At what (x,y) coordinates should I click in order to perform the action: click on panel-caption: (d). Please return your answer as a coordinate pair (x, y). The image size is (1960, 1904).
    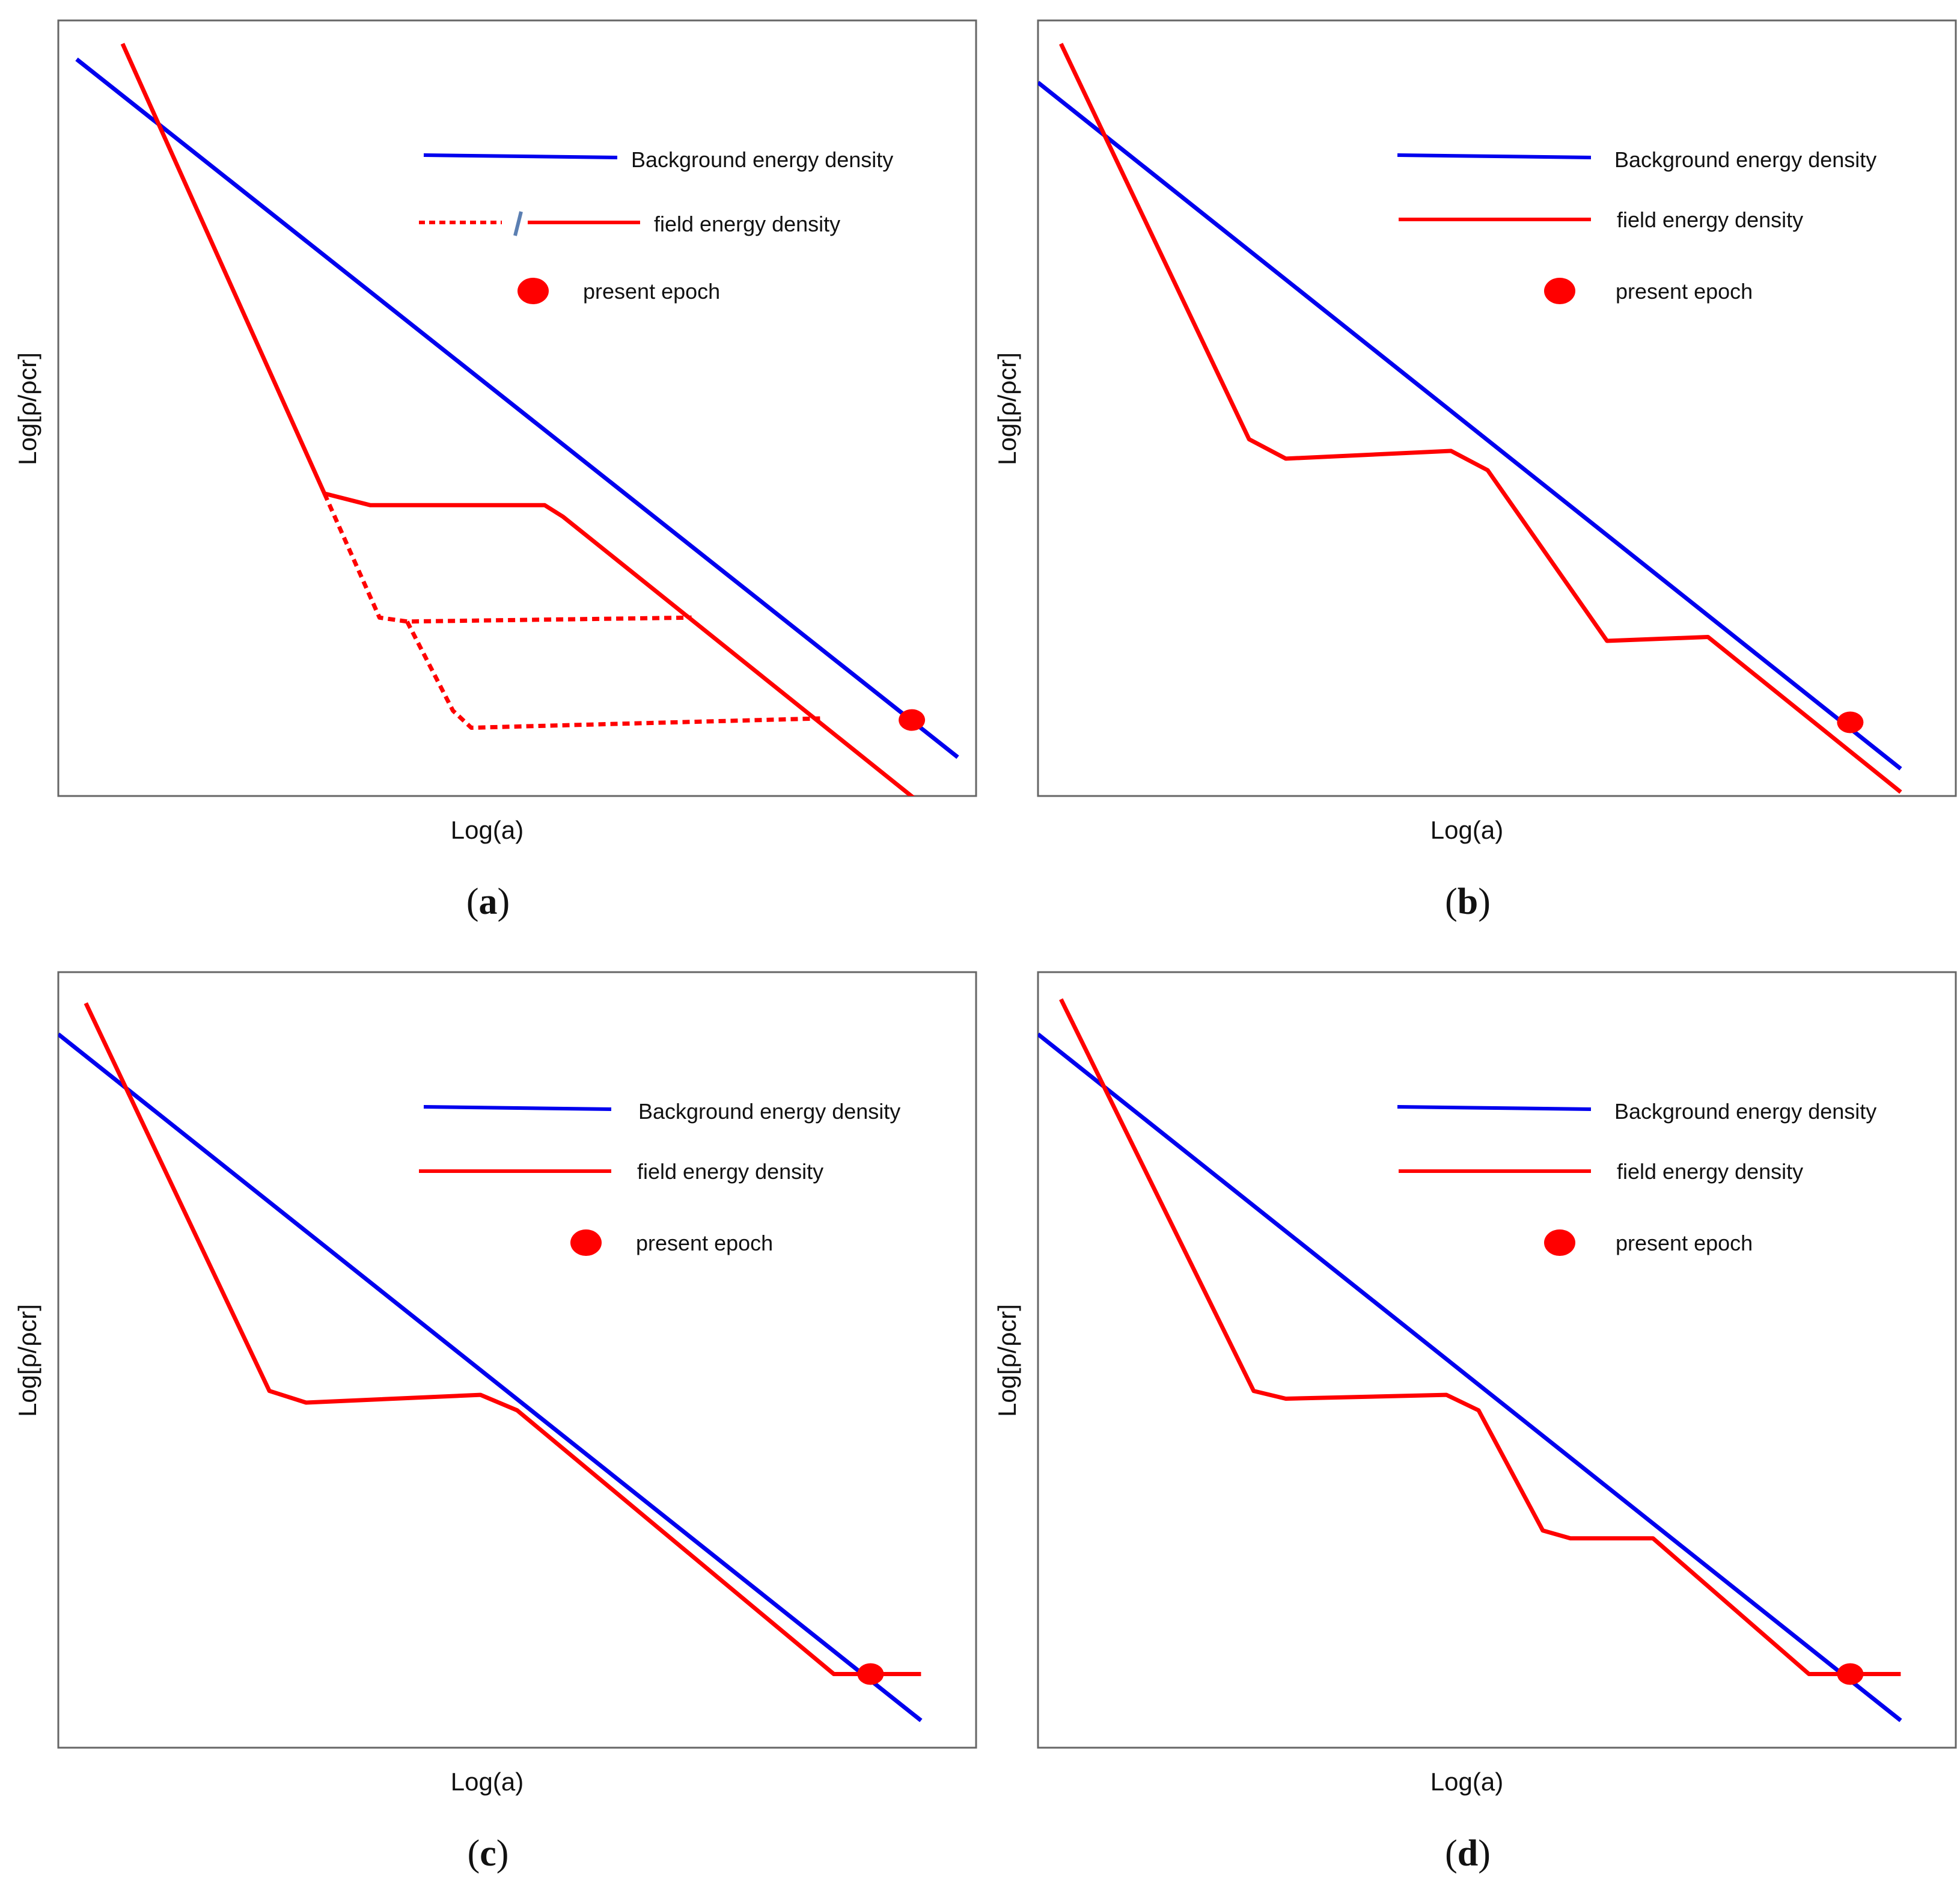
    Looking at the image, I should click on (1468, 1853).